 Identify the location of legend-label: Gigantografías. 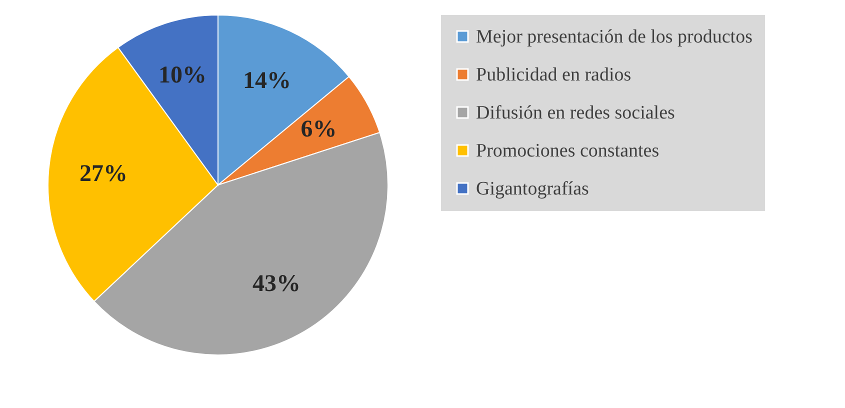
(532, 189).